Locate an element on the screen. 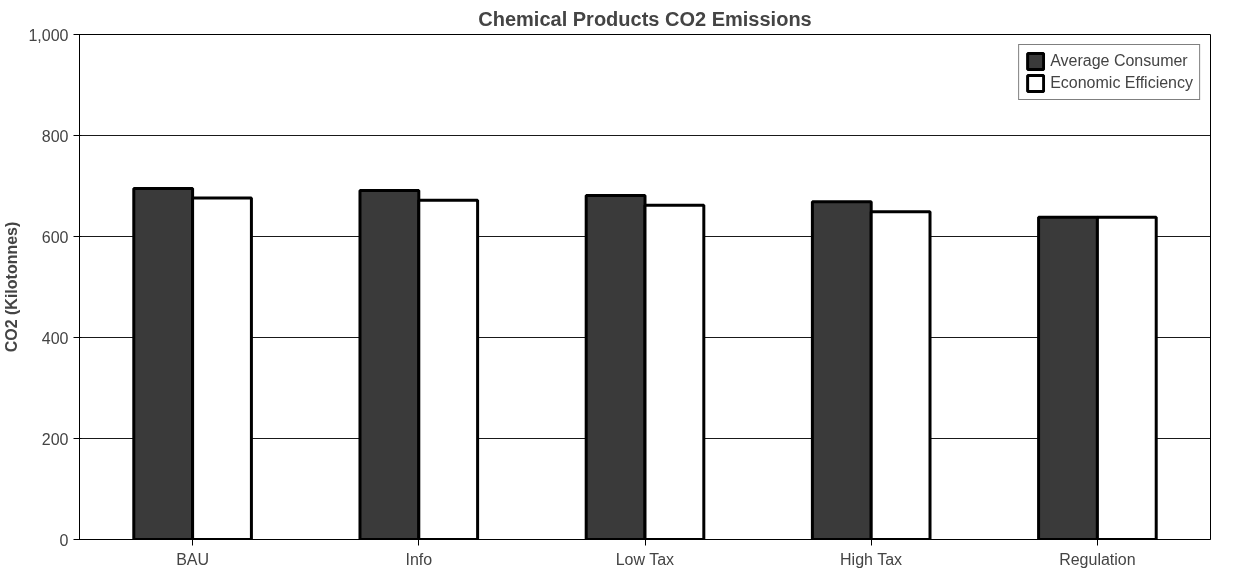 Image resolution: width=1238 pixels, height=576 pixels. legend-label: Average Consumer is located at coordinates (1119, 61).